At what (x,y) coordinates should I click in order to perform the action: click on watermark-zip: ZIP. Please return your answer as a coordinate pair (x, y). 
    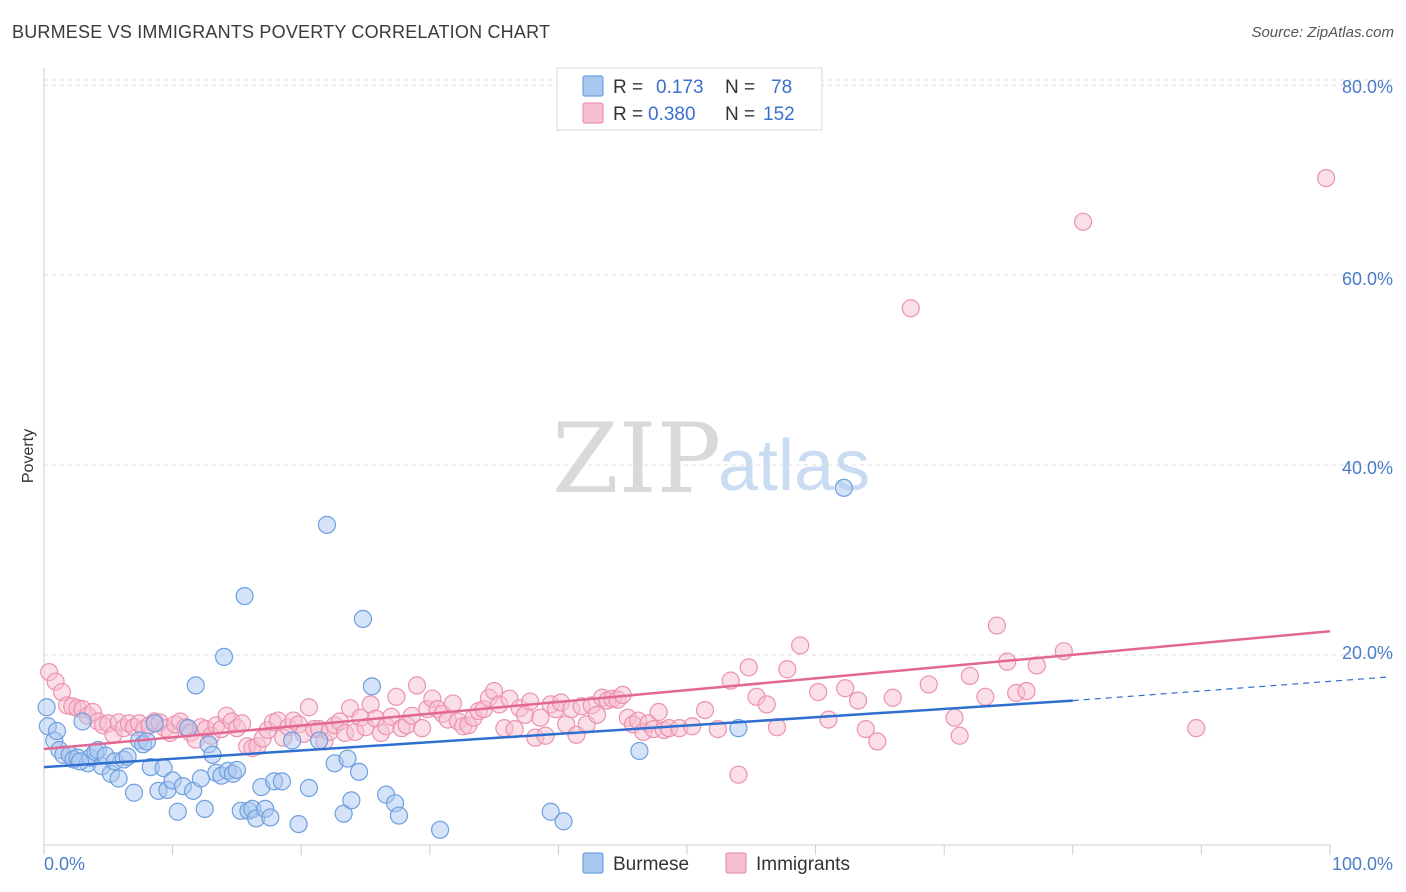
    Looking at the image, I should click on (636, 459).